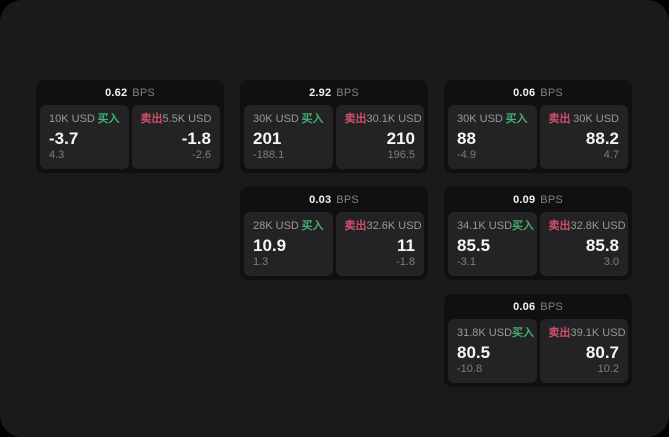 The width and height of the screenshot is (669, 437). What do you see at coordinates (485, 226) in the screenshot?
I see `buy-amount: 34.1K USD` at bounding box center [485, 226].